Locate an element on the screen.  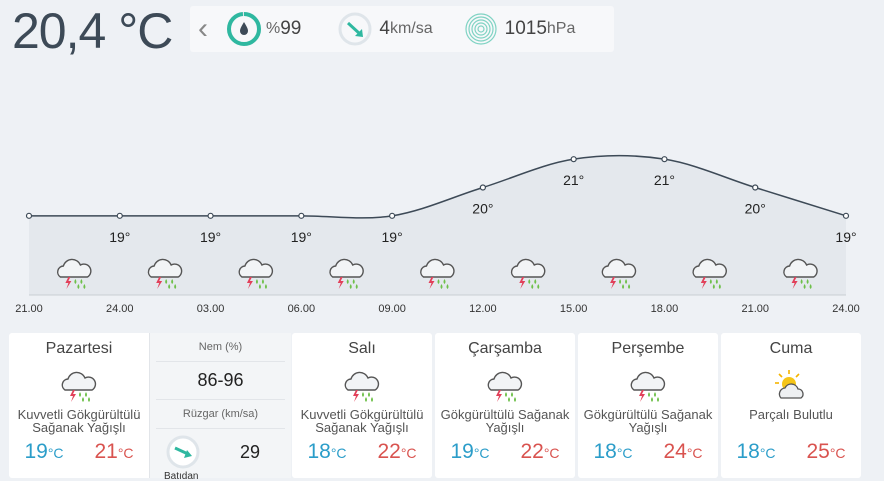
day-description-line1: Parçalı Bulutlu is located at coordinates (791, 414).